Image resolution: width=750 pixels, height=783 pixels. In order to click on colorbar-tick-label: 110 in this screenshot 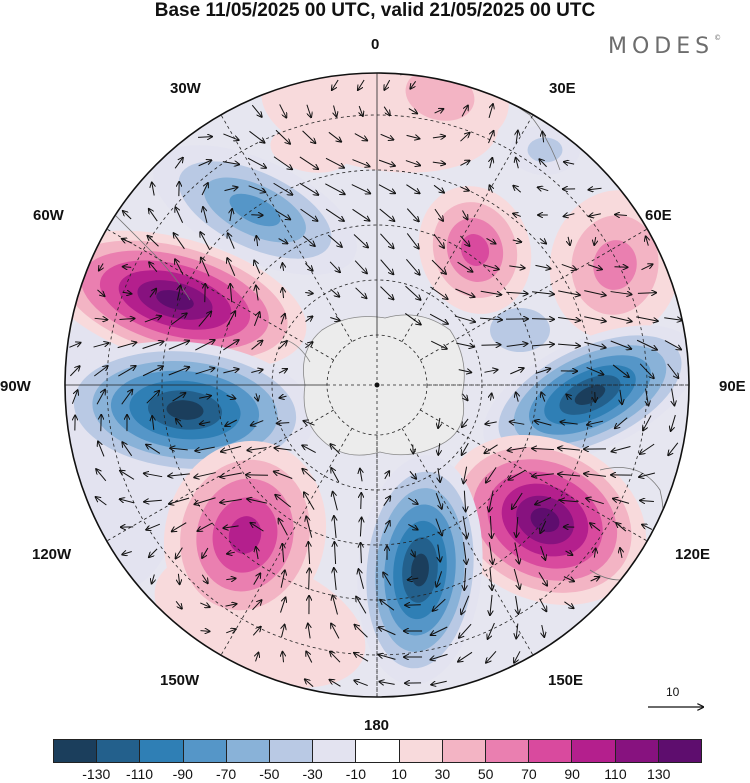, I will do `click(615, 774)`.